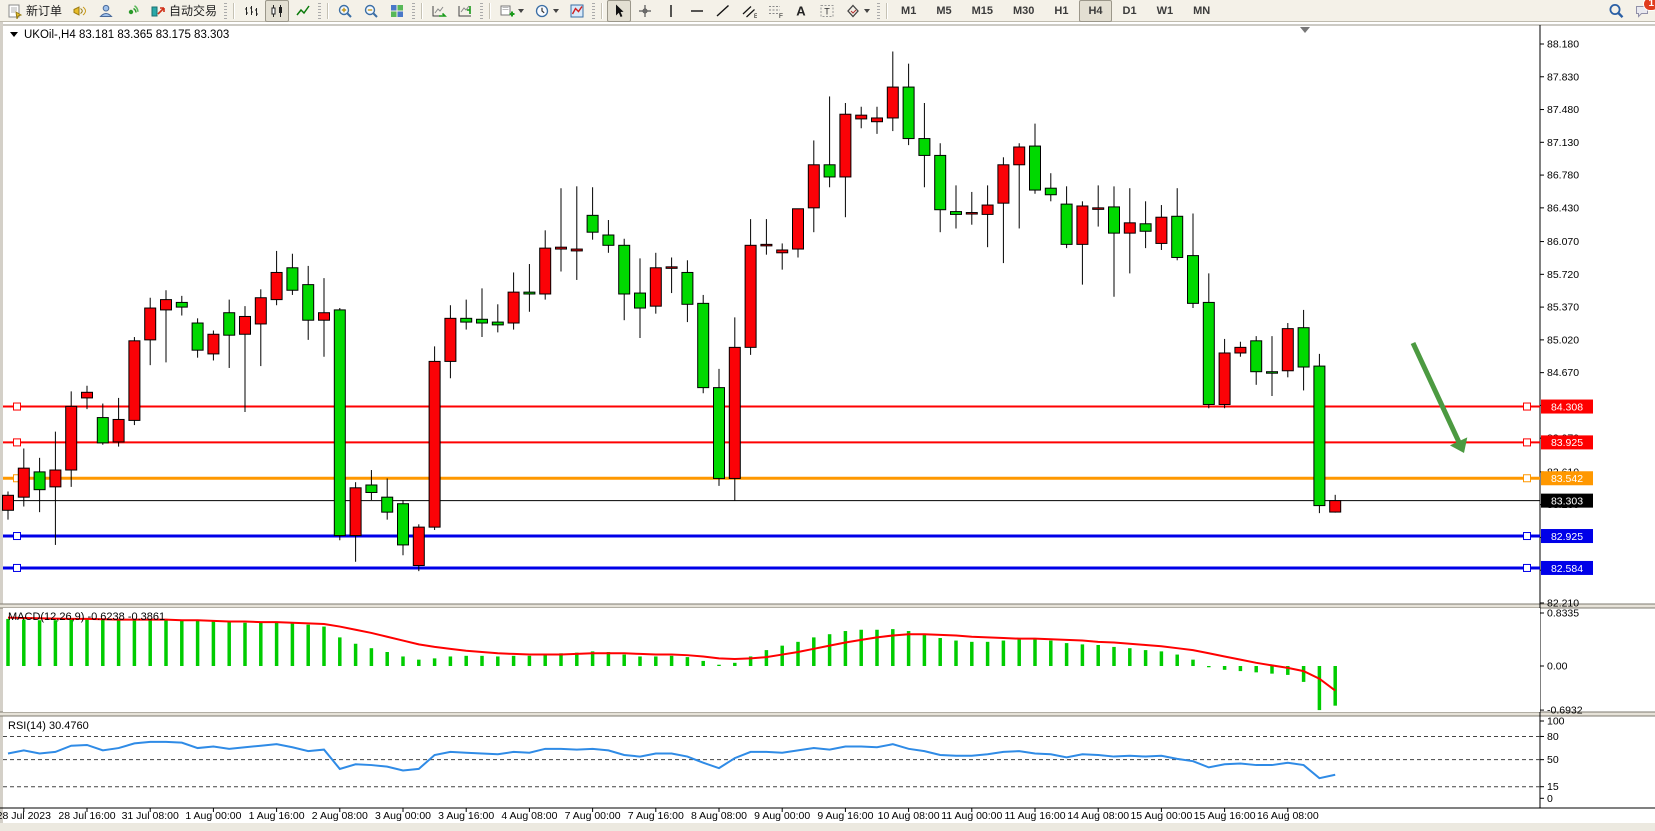 This screenshot has height=831, width=1655. Describe the element at coordinates (749, 11) in the screenshot. I see `equidistant-channel-button: E` at that location.